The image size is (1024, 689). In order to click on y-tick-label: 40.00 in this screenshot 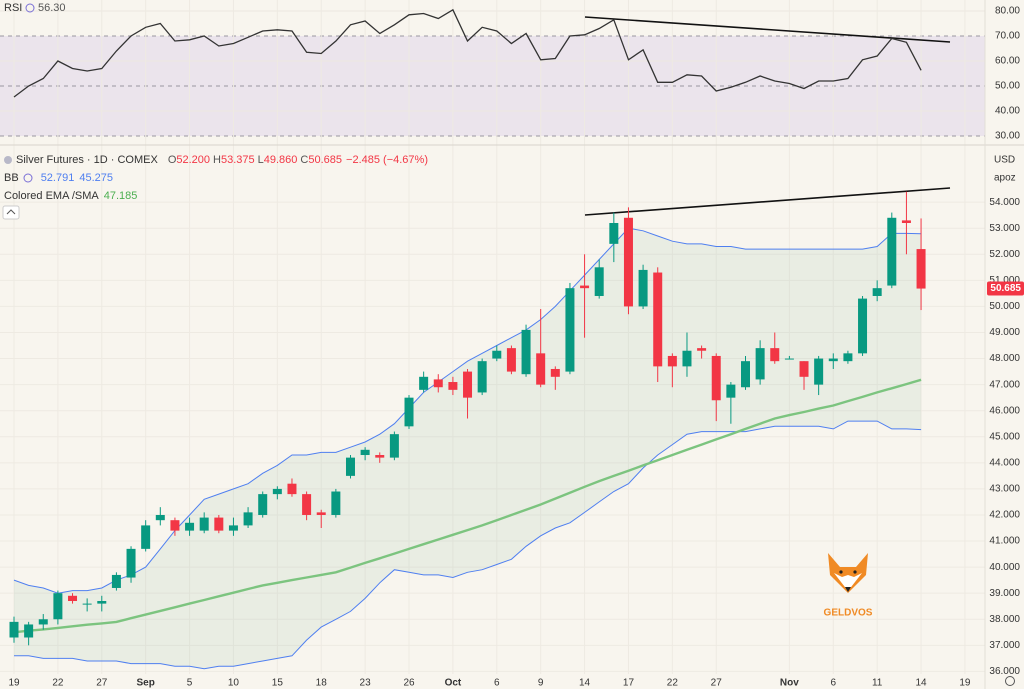, I will do `click(1007, 111)`.